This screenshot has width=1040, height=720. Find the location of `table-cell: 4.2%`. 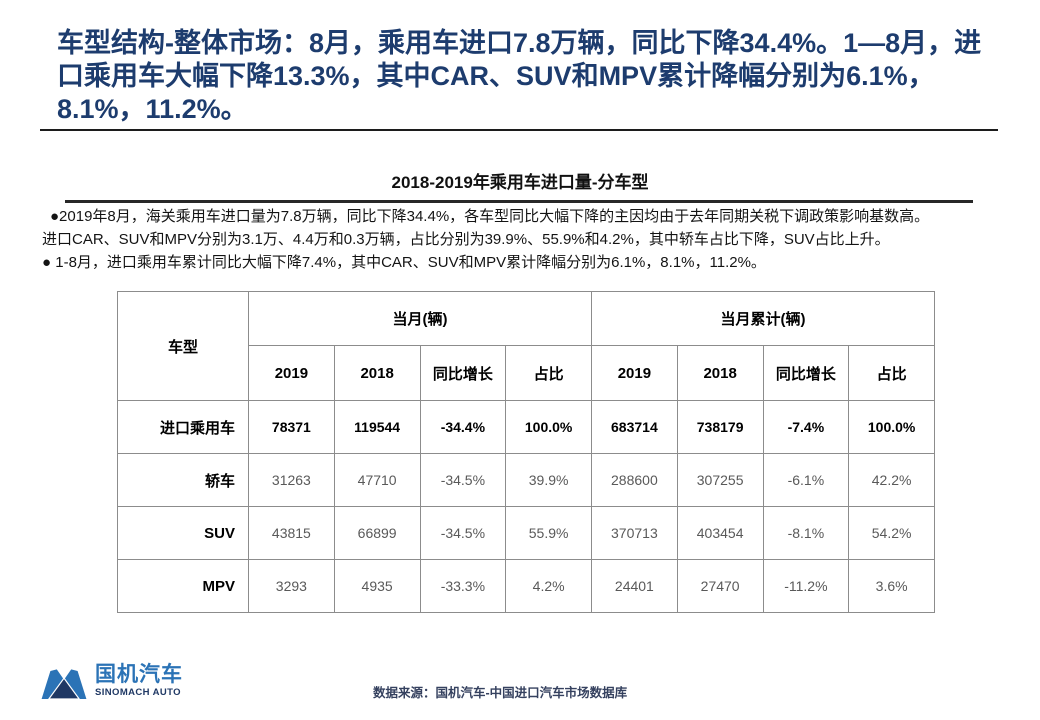

table-cell: 4.2% is located at coordinates (548, 586).